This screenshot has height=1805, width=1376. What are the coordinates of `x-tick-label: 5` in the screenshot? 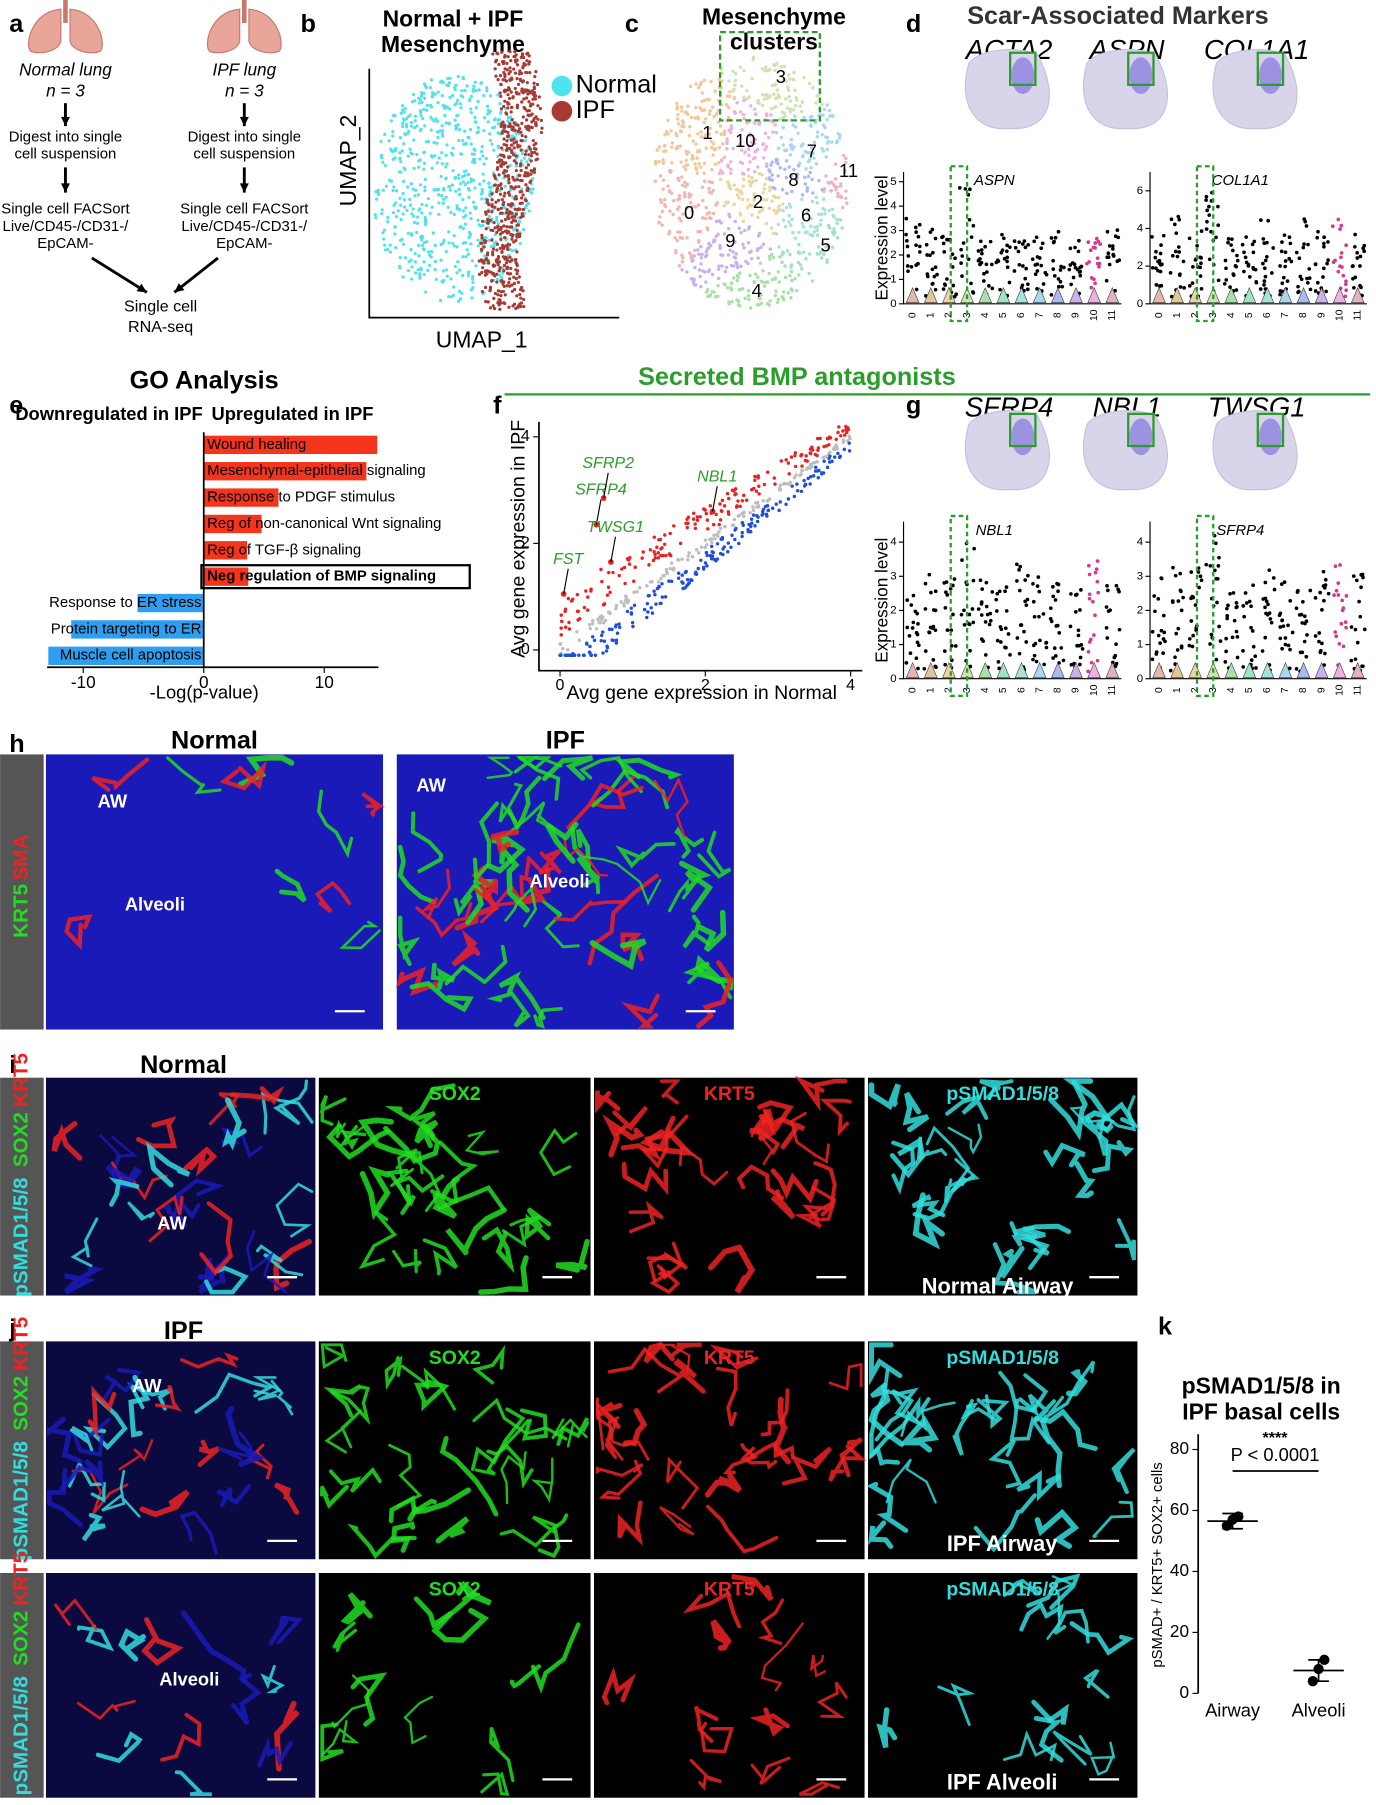 It's located at (1003, 690).